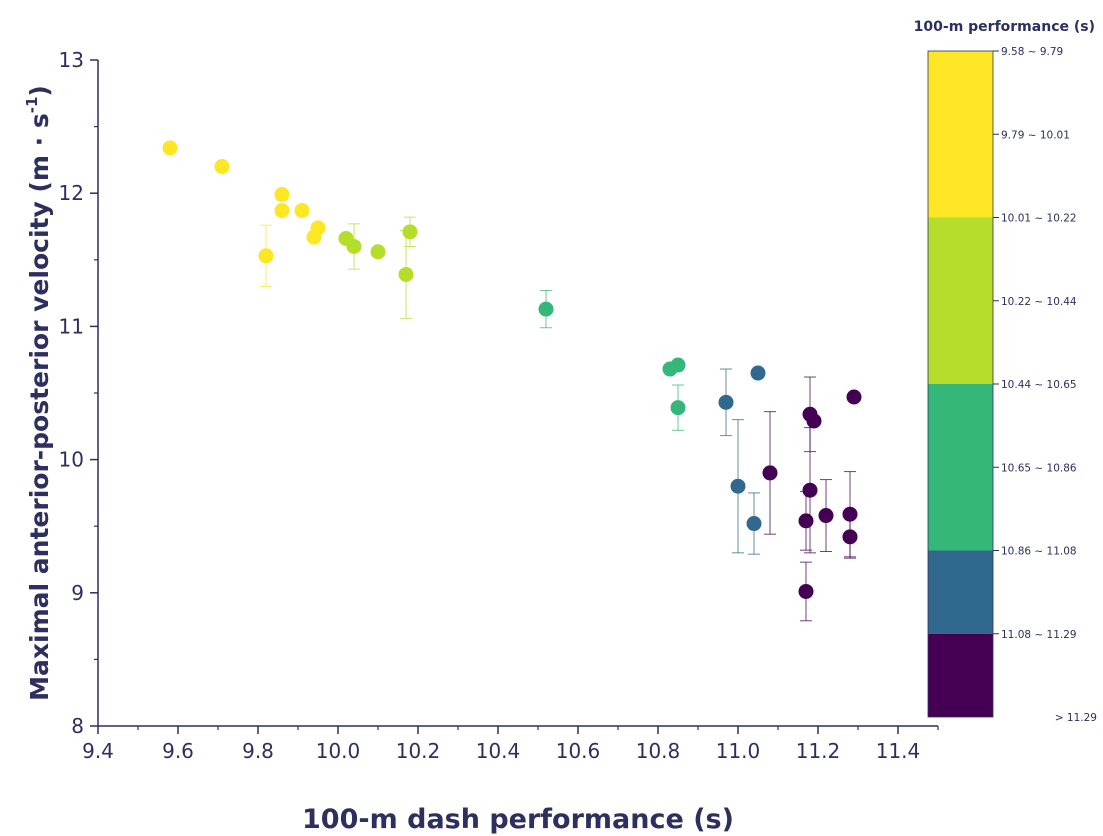 Image resolution: width=1103 pixels, height=836 pixels. I want to click on x-tick-label: 10.6, so click(578, 751).